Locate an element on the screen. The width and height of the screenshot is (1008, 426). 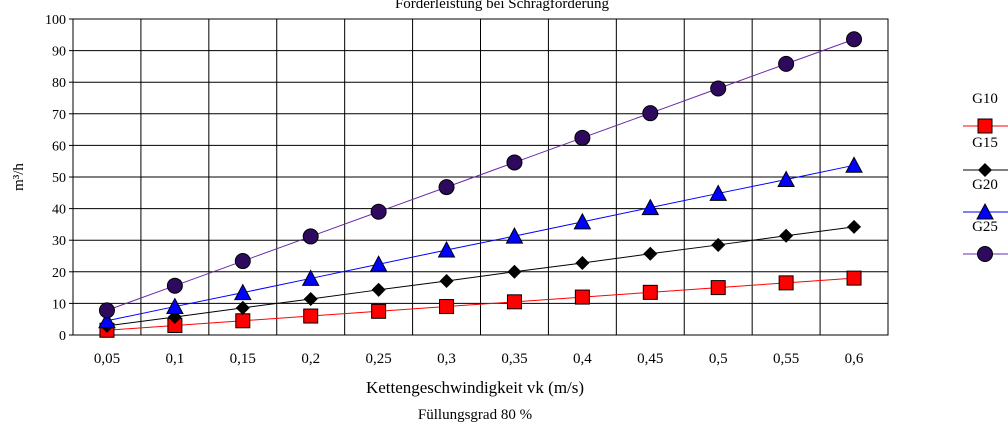
legend-marker-diamond is located at coordinates (985, 170).